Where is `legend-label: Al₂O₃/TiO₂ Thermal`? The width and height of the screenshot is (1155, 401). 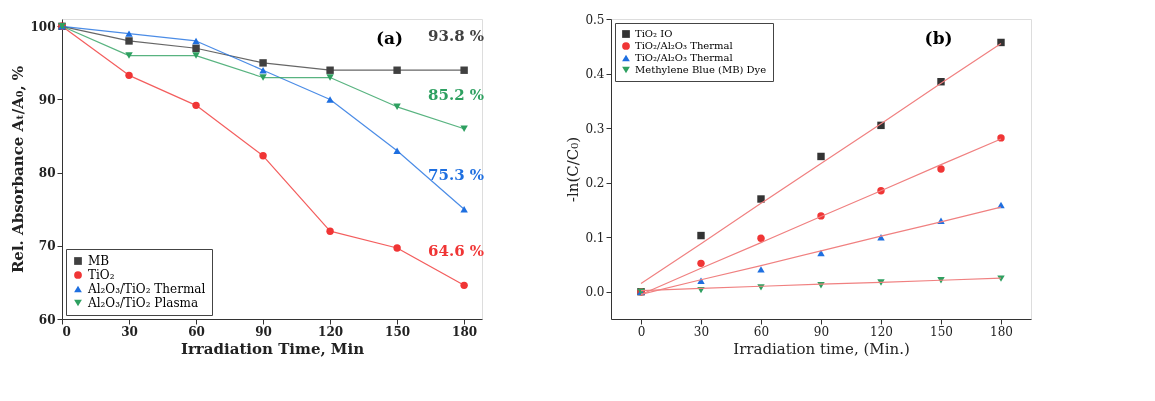
legend-label: Al₂O₃/TiO₂ Thermal is located at coordinates (146, 289).